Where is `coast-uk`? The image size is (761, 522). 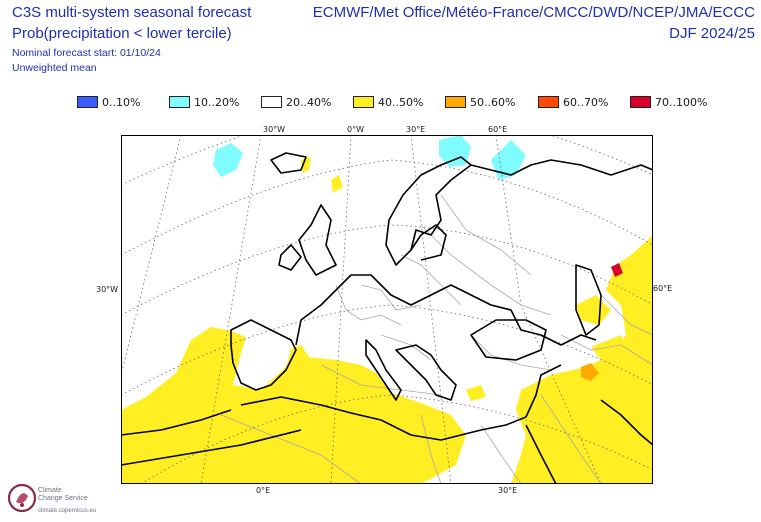 coast-uk is located at coordinates (317, 240).